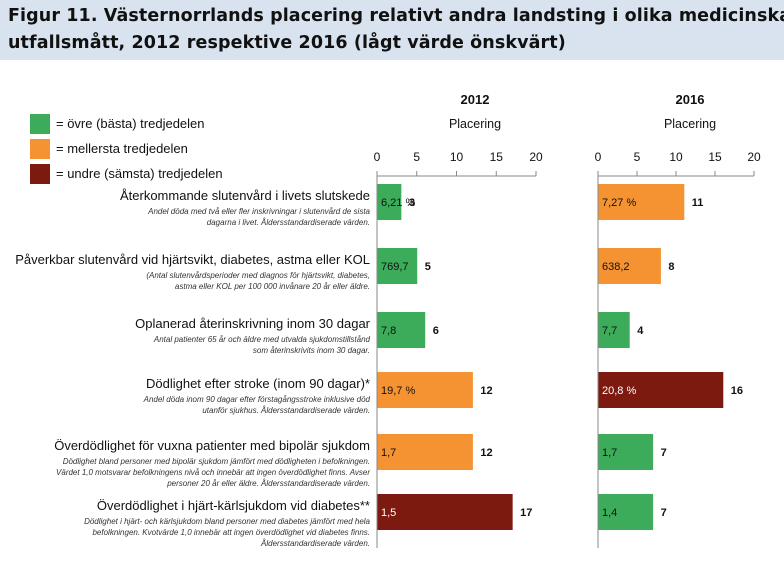 The width and height of the screenshot is (784, 582). I want to click on bar-value-label: 7,27 %, so click(619, 203).